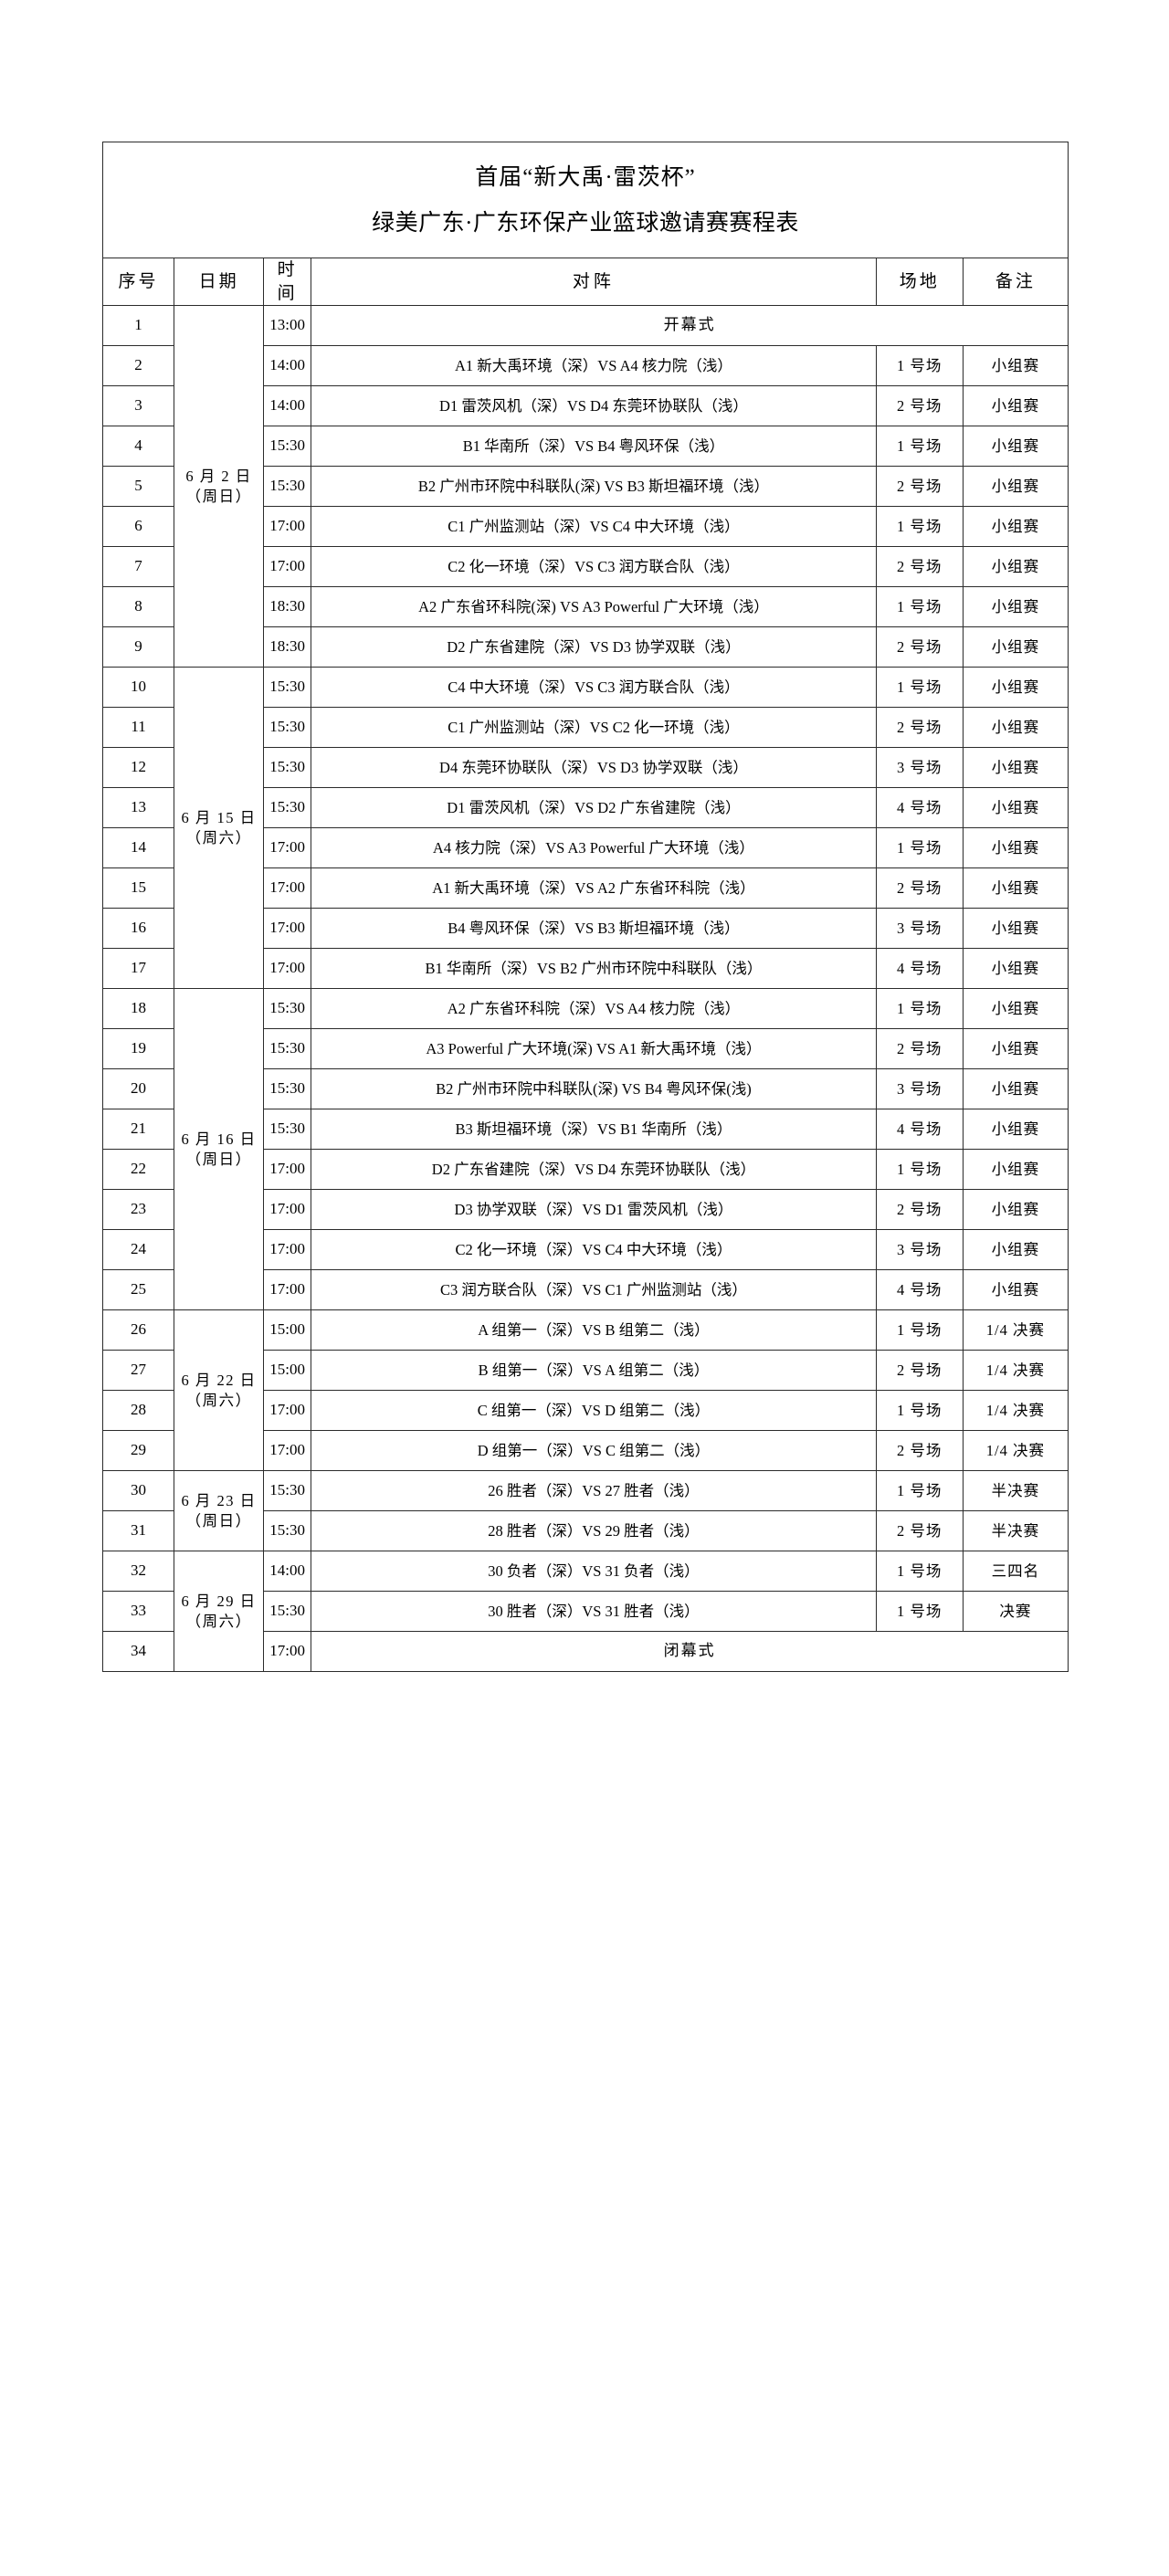  What do you see at coordinates (594, 1411) in the screenshot?
I see `cell-matchup: C 组第一（深）VS D 组第二（浅）` at bounding box center [594, 1411].